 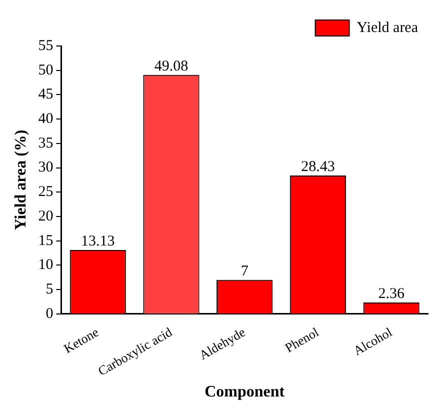 What do you see at coordinates (46, 216) in the screenshot?
I see `y-tick-label: 20` at bounding box center [46, 216].